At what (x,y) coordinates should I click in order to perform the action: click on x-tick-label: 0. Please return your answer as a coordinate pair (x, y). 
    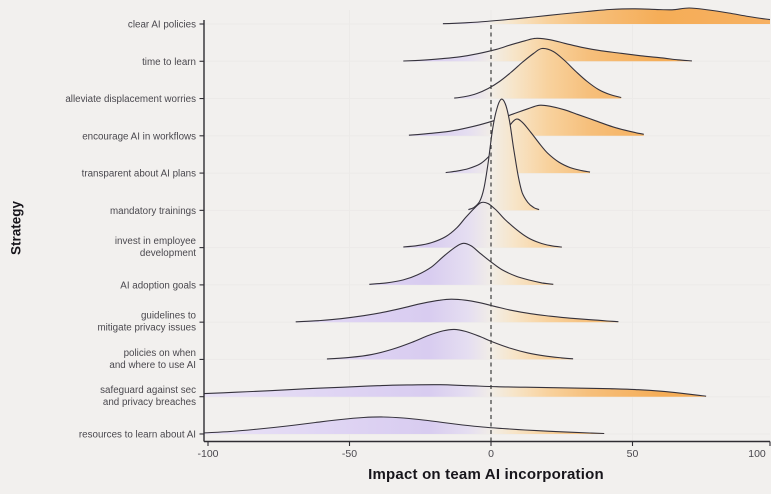
    Looking at the image, I should click on (491, 454).